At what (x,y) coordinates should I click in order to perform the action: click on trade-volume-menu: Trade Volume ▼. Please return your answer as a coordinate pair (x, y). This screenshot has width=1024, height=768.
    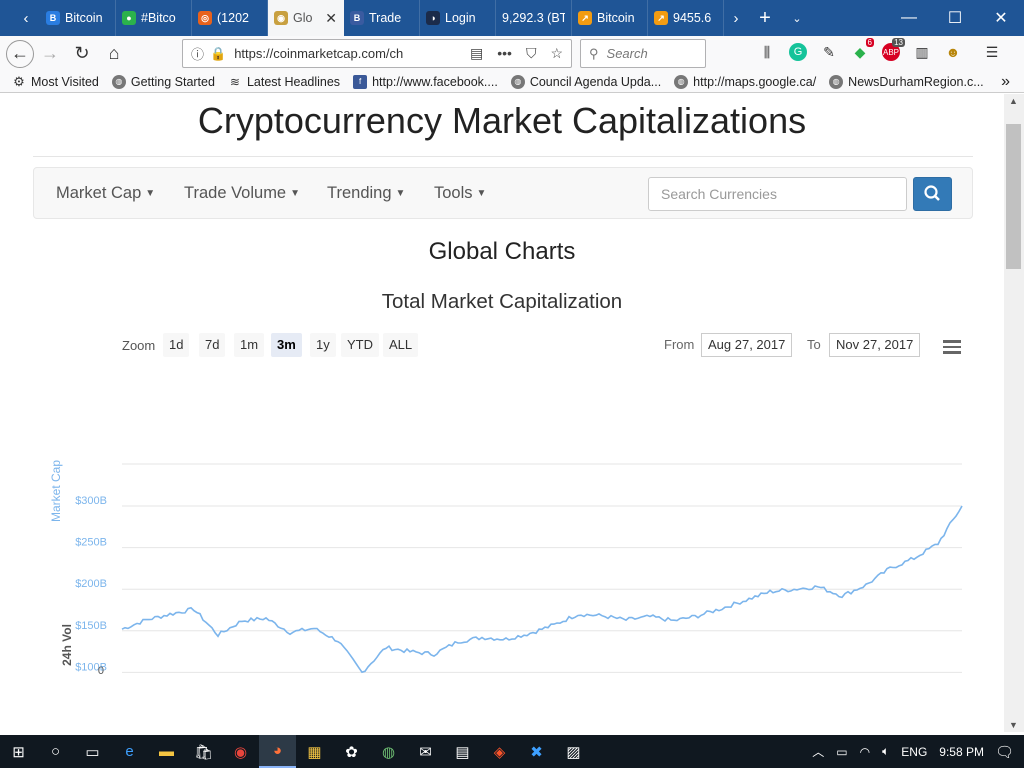
    Looking at the image, I should click on (242, 193).